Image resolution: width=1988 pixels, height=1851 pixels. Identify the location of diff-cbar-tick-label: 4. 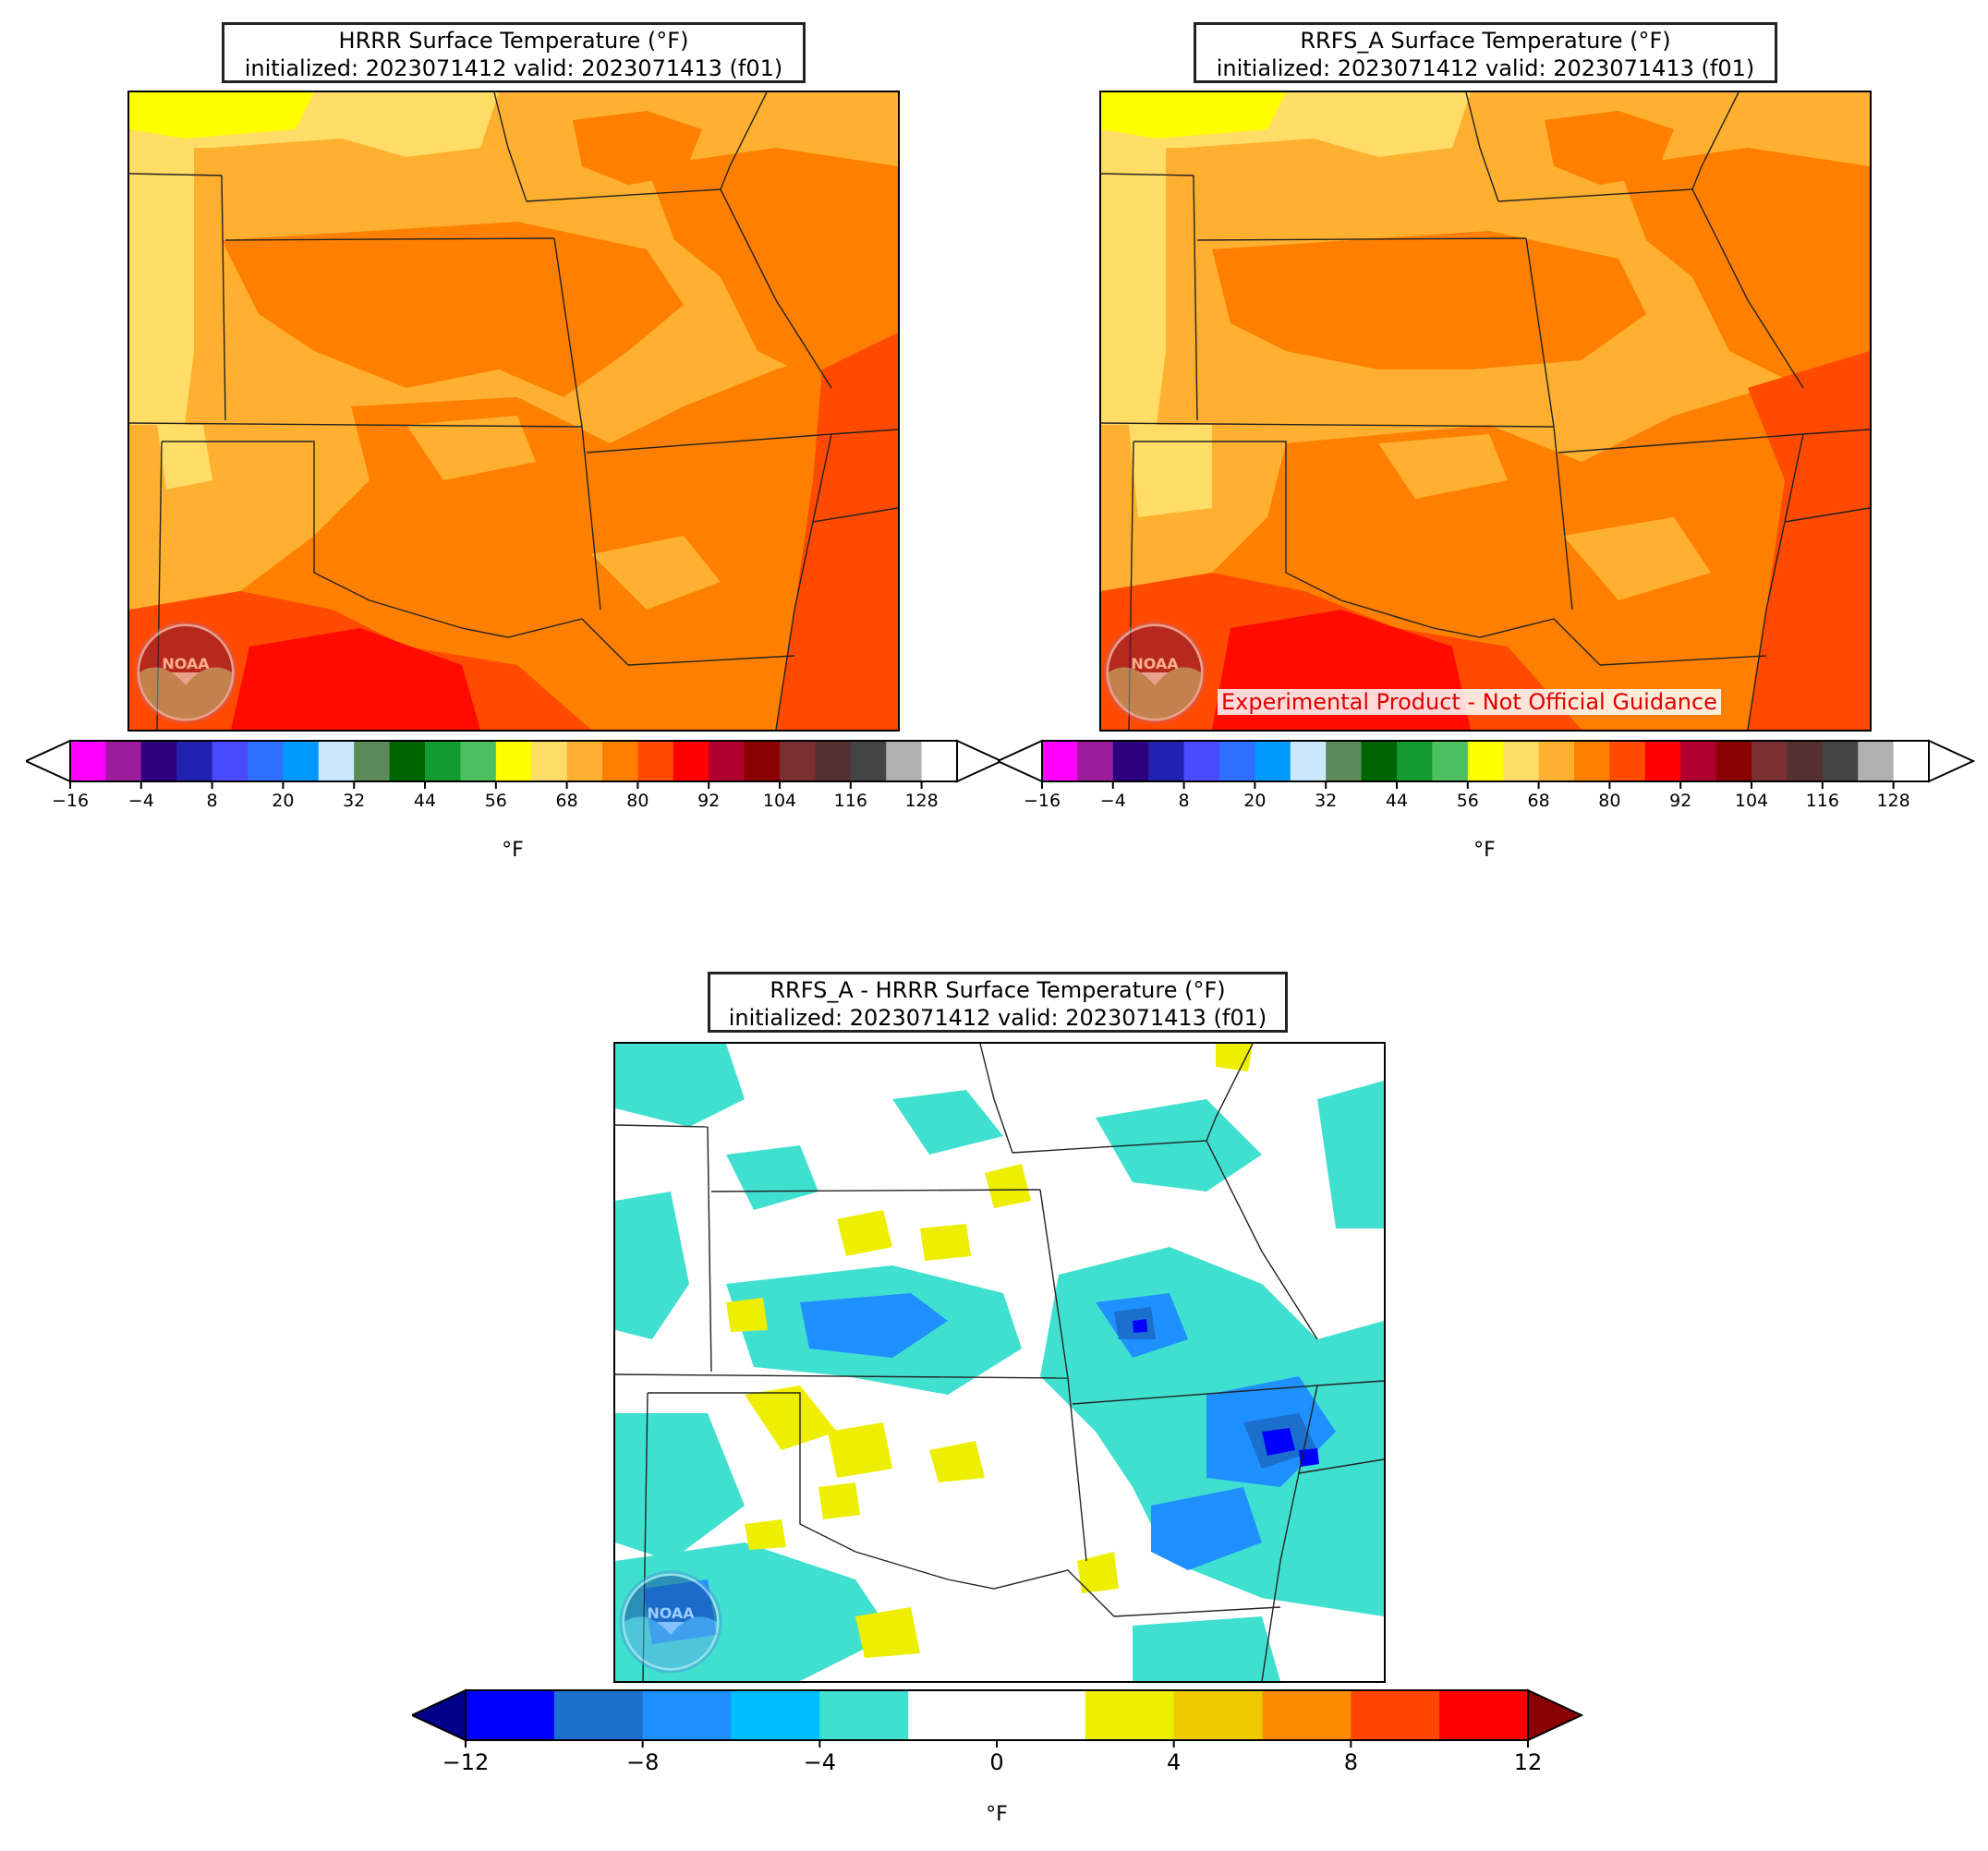
(1174, 1762).